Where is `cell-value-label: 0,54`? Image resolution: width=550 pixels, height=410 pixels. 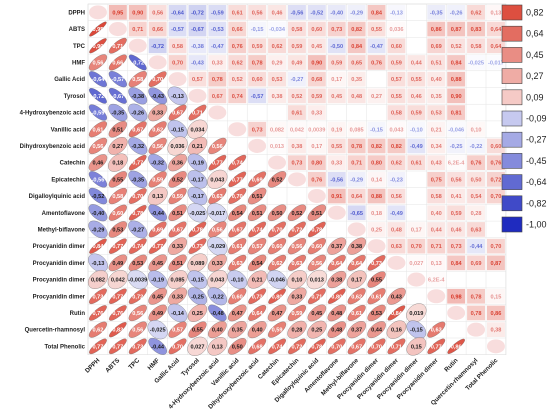
cell-value-label: 0,54 is located at coordinates (258, 264).